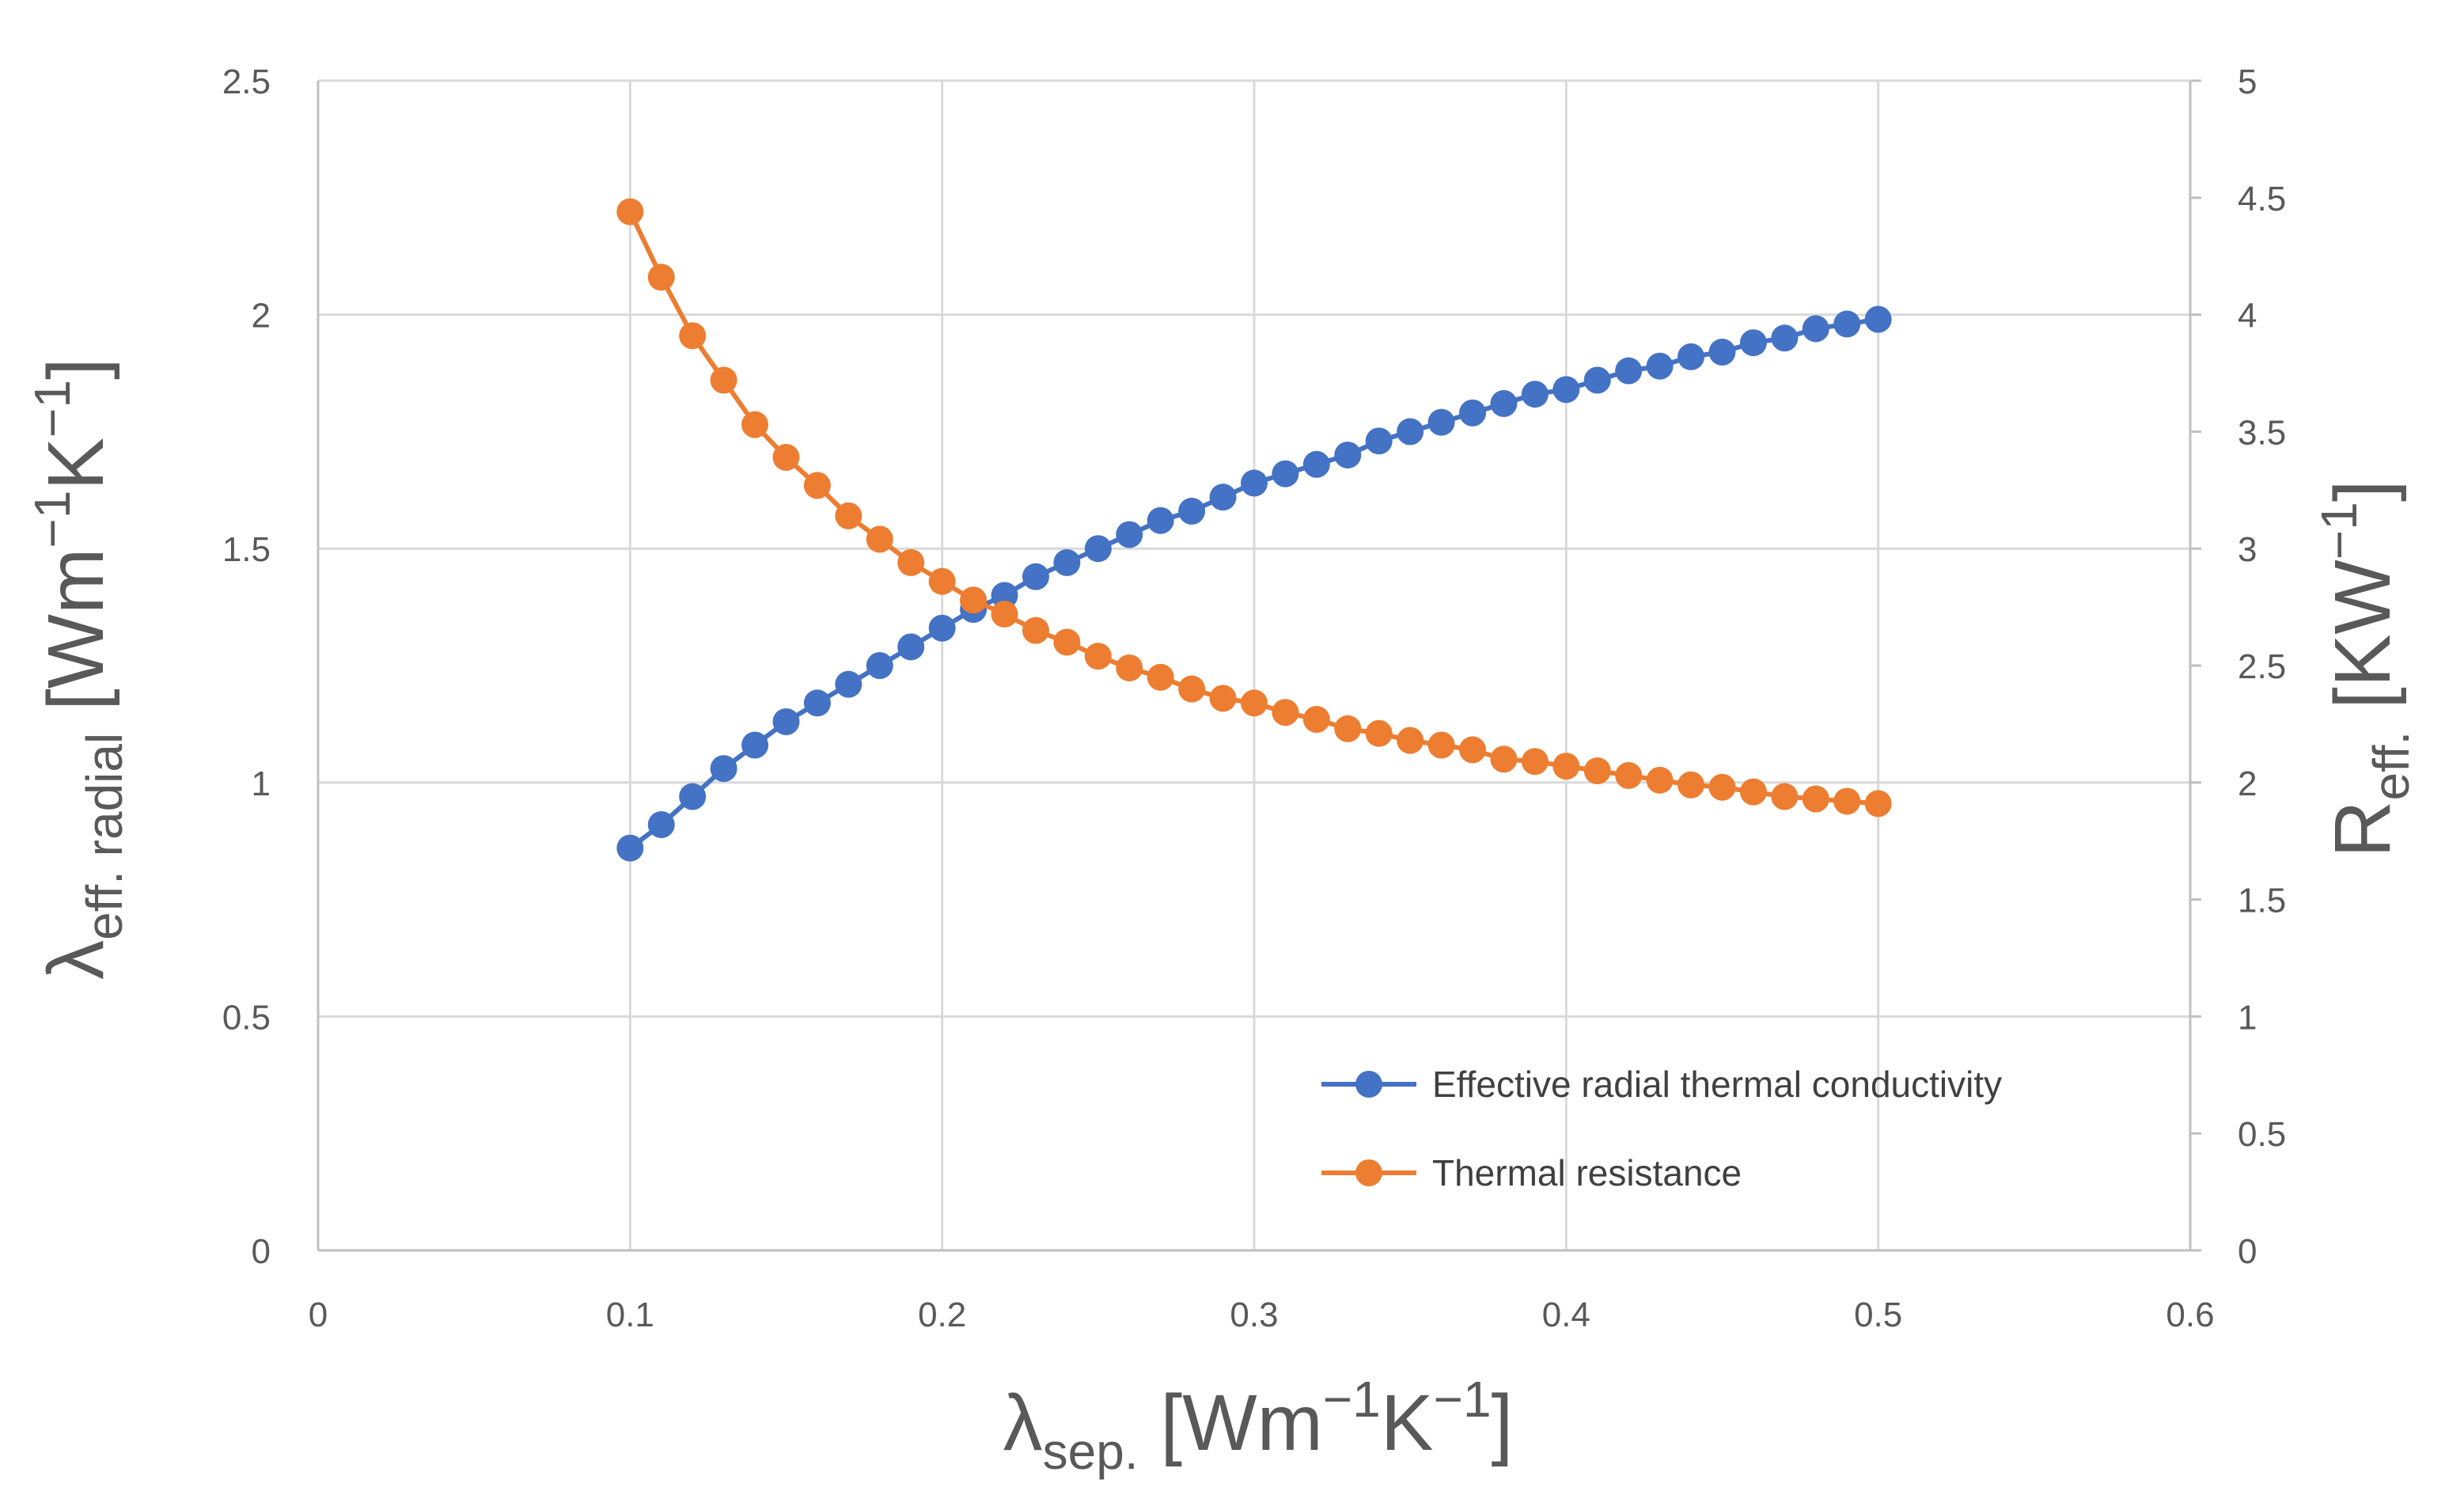 The width and height of the screenshot is (2464, 1510). I want to click on y-right-tick-label: 4, so click(2247, 316).